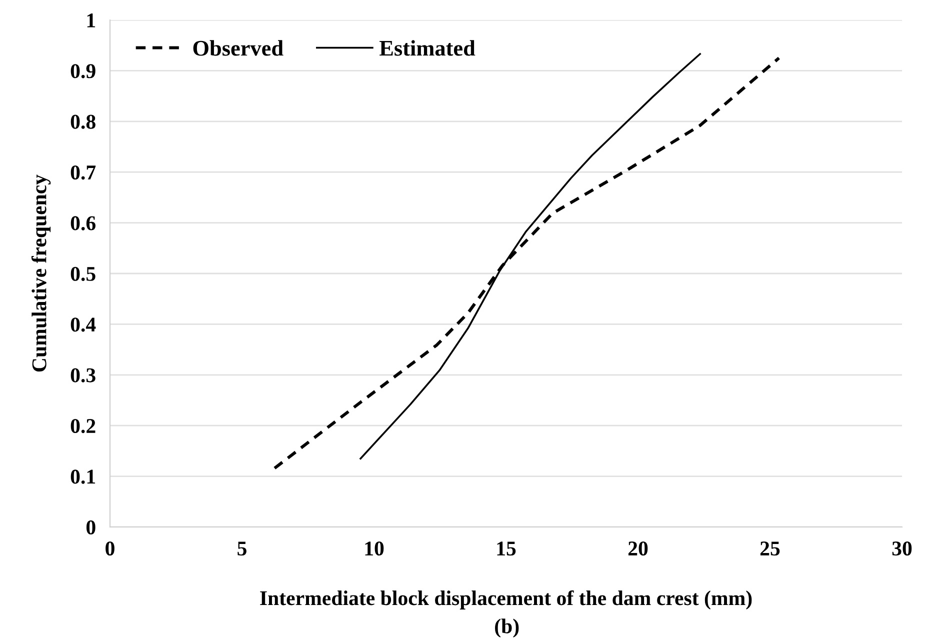 This screenshot has width=930, height=644. Describe the element at coordinates (902, 548) in the screenshot. I see `x-tick-label: 30` at that location.